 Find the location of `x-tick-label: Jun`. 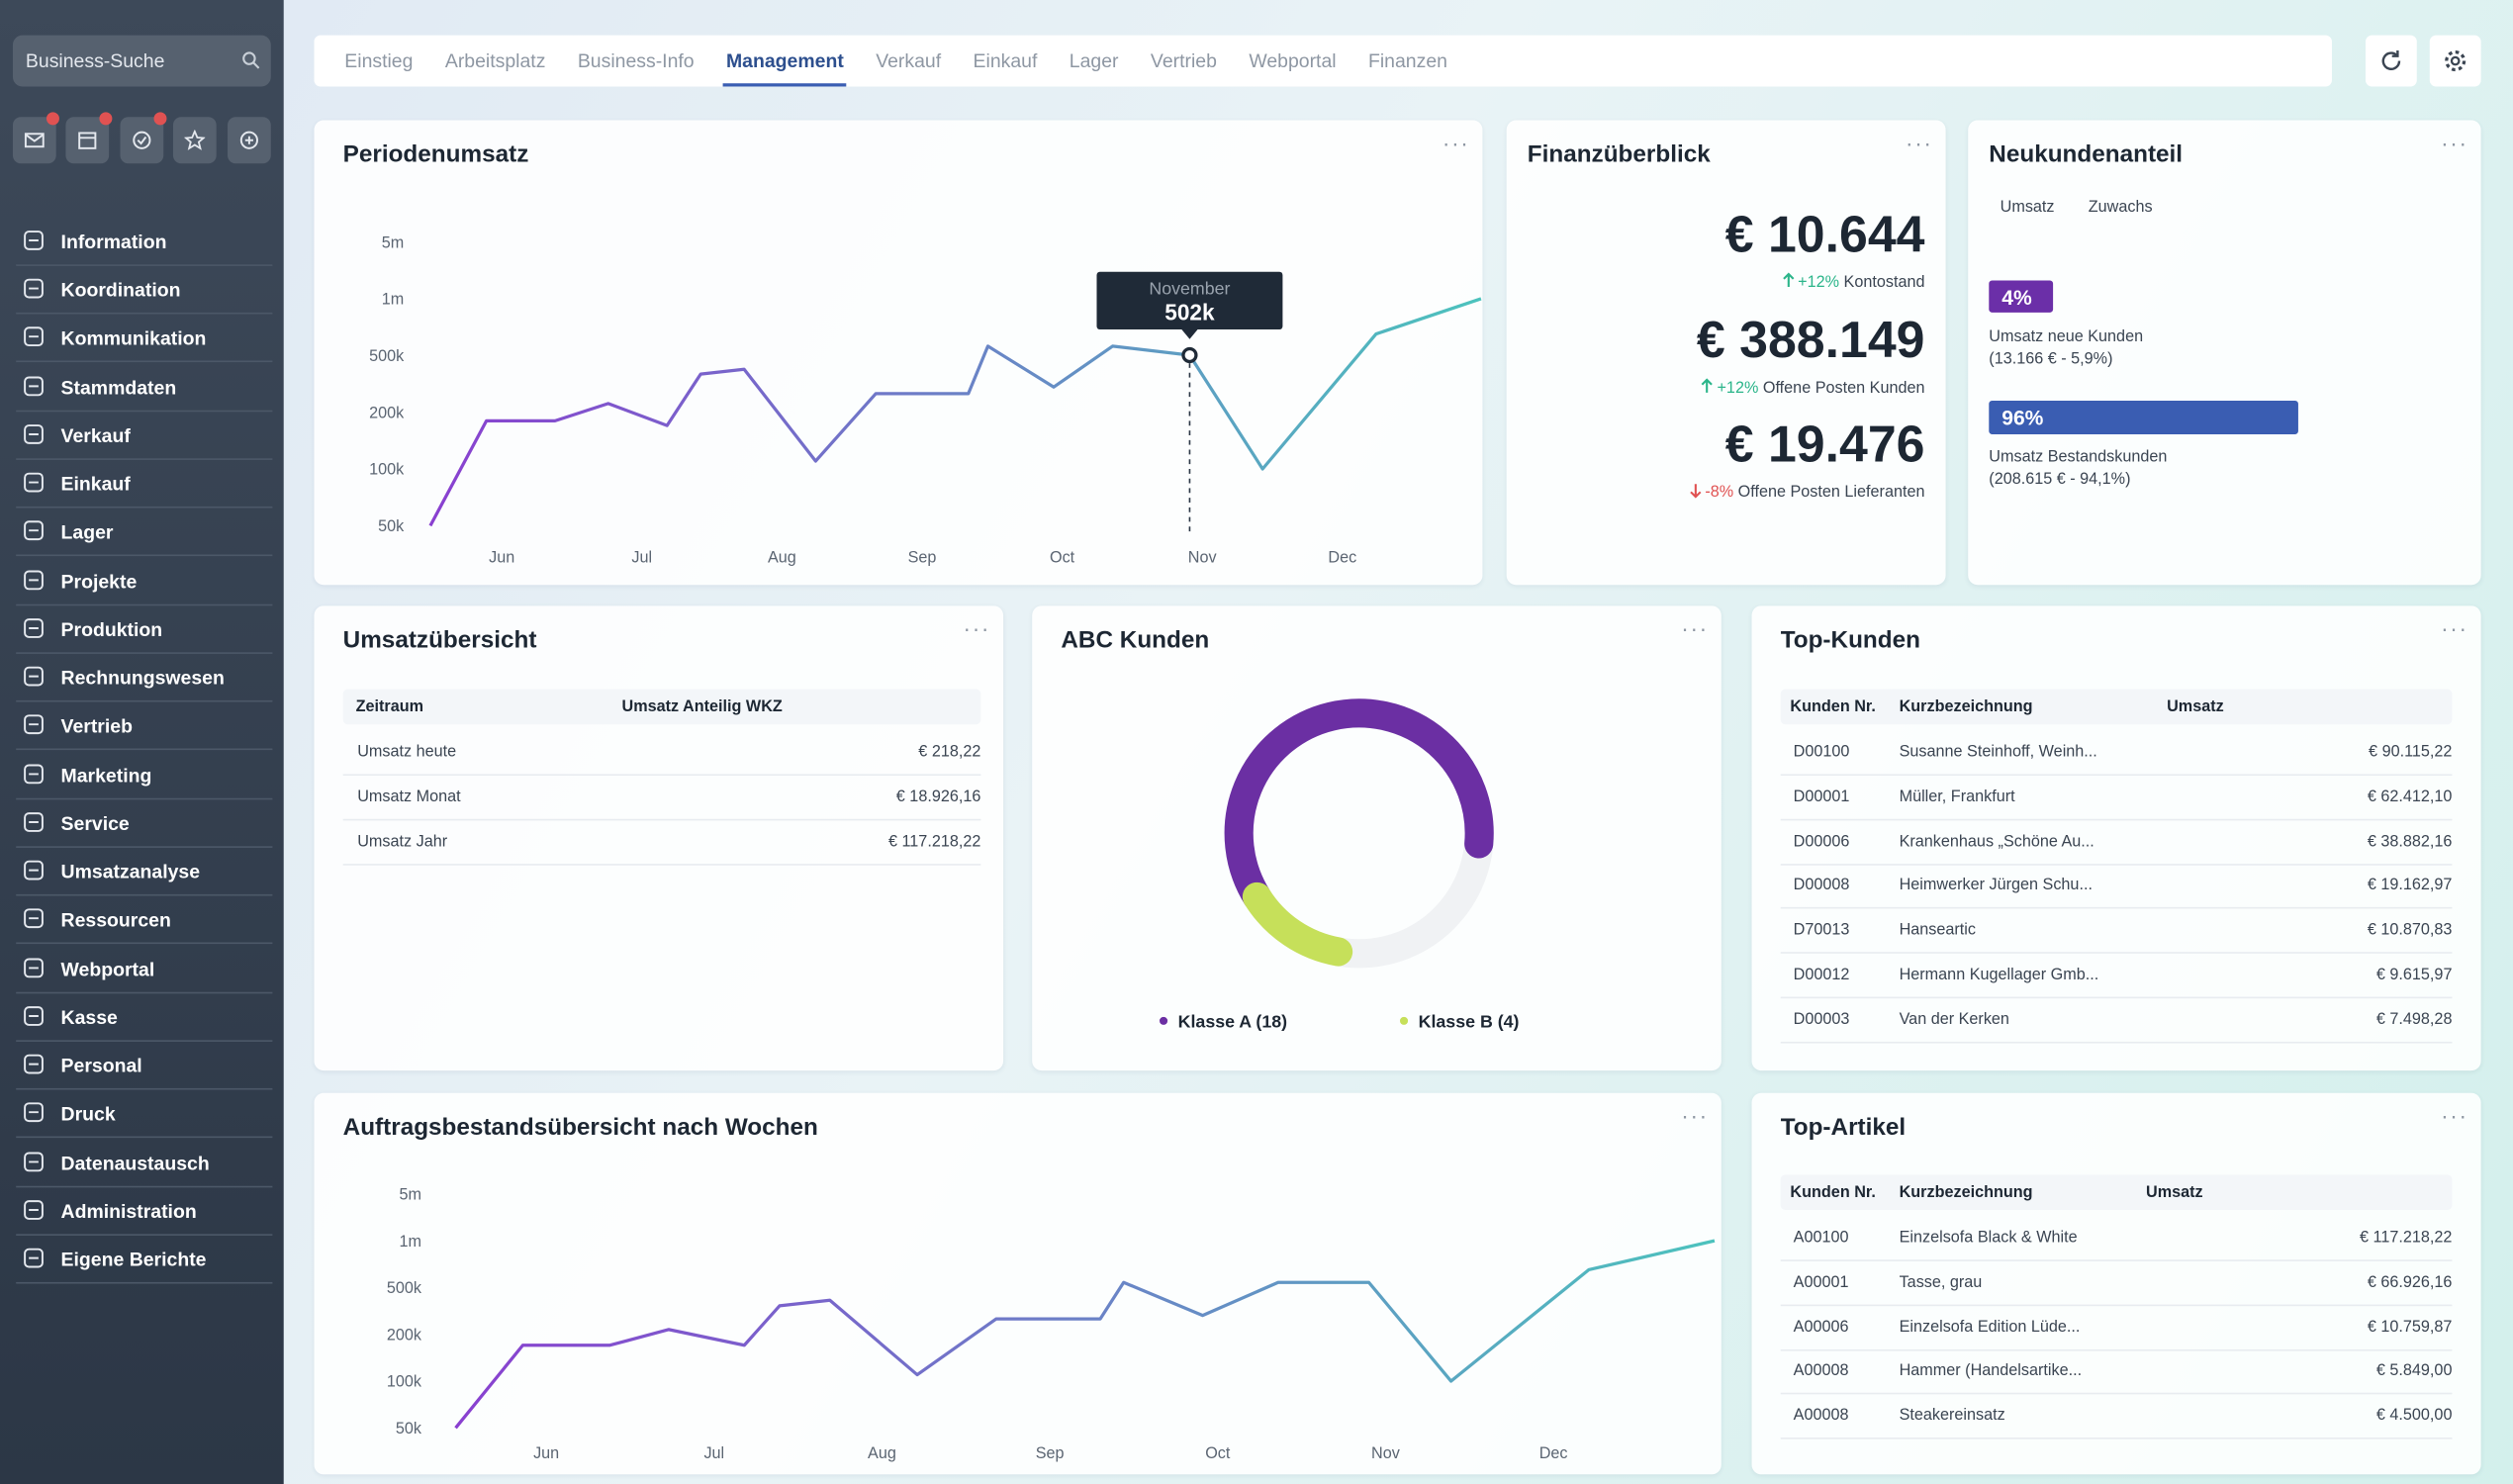

x-tick-label: Jun is located at coordinates (501, 558).